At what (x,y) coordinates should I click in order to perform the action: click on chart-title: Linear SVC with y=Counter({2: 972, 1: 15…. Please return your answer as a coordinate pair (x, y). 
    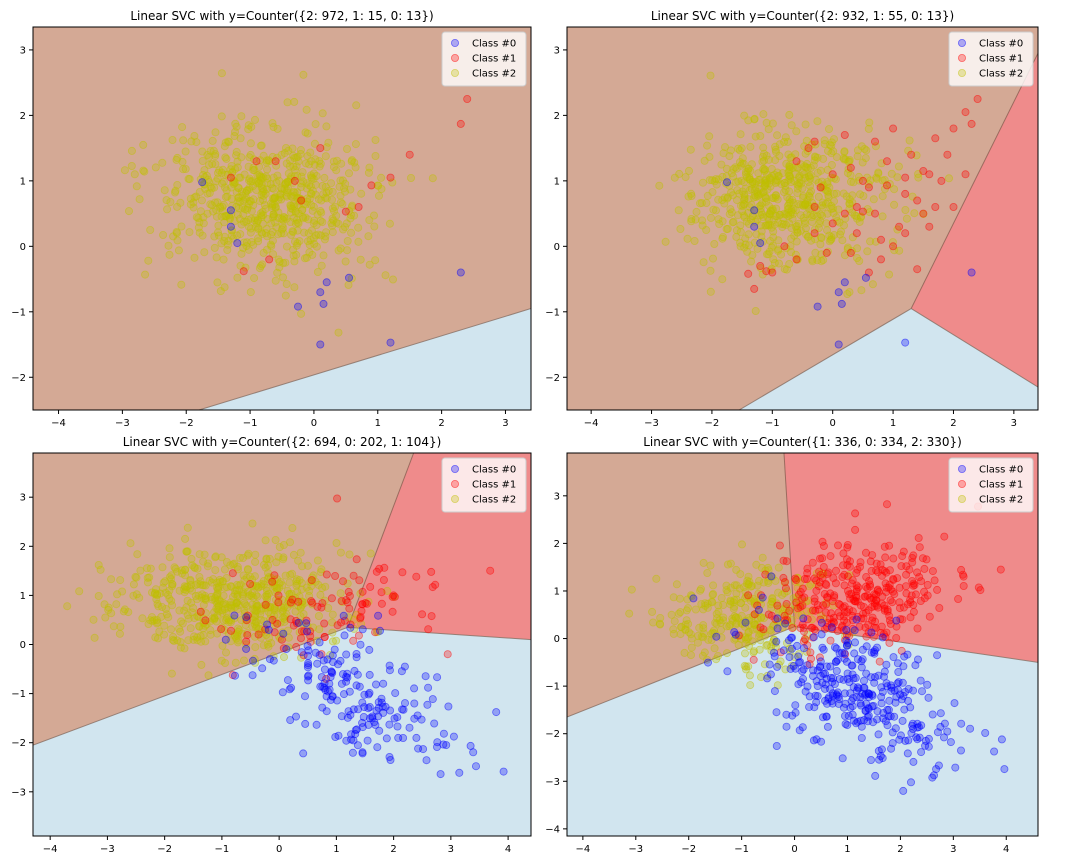
    Looking at the image, I should click on (281, 16).